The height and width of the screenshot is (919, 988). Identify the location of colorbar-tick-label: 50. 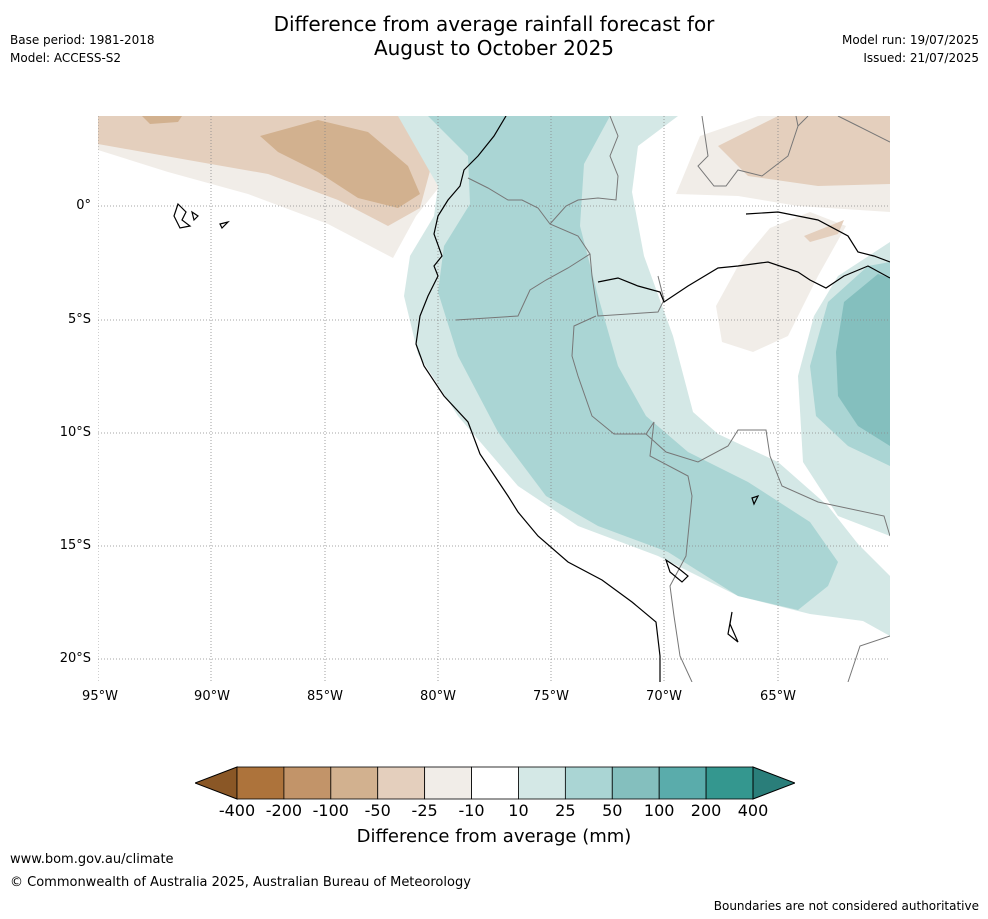
(612, 810).